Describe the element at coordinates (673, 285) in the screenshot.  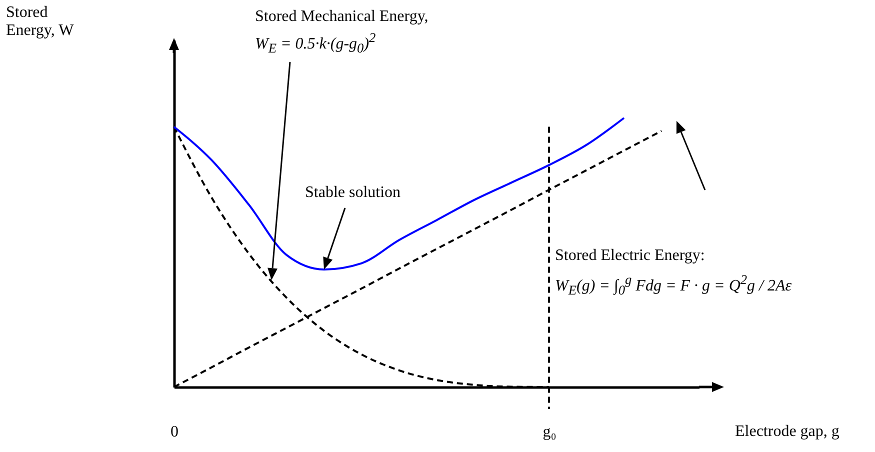
I see `annotation: W$_{E}$(g) = ∫$_{0}$$^{g}$ Fdg = F · g = Q$^{2}$g / 2Aε` at that location.